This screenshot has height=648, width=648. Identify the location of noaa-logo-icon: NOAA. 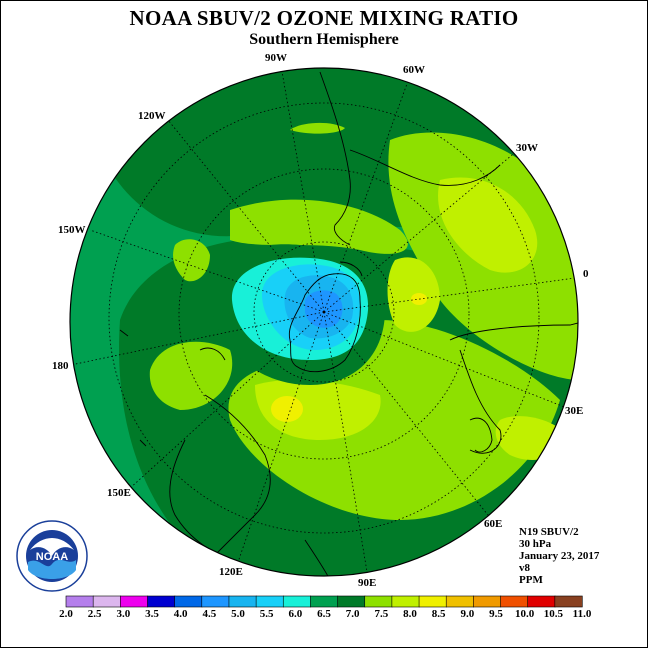
(52, 556).